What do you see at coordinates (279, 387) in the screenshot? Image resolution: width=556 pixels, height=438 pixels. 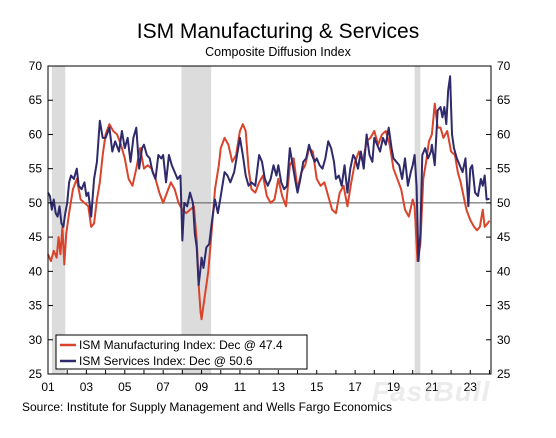 I see `x-tick-label: 13` at bounding box center [279, 387].